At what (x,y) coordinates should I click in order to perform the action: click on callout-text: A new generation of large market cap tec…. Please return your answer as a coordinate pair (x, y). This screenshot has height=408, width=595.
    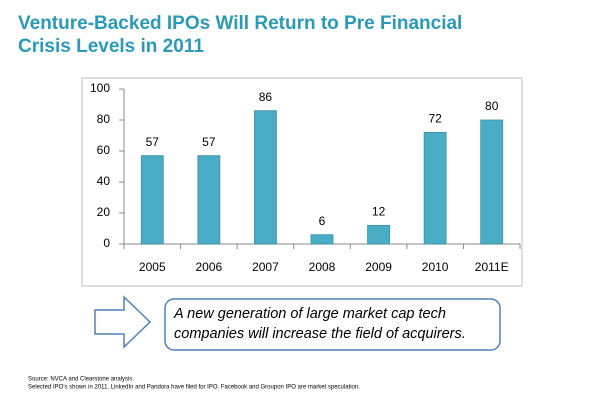
    Looking at the image, I should click on (309, 314).